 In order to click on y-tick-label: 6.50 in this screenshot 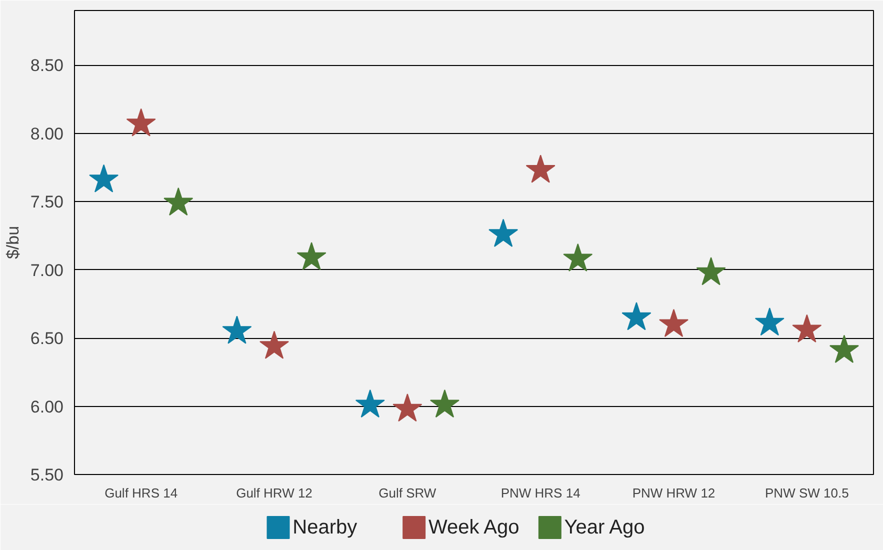, I will do `click(47, 338)`.